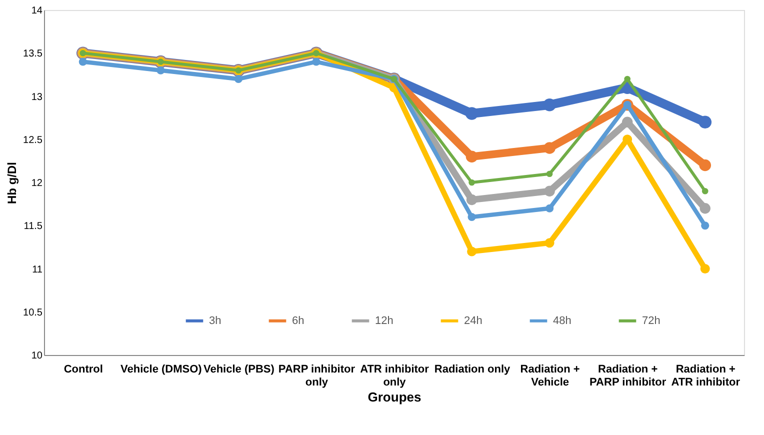  Describe the element at coordinates (384, 320) in the screenshot. I see `legend-label: 12h` at that location.